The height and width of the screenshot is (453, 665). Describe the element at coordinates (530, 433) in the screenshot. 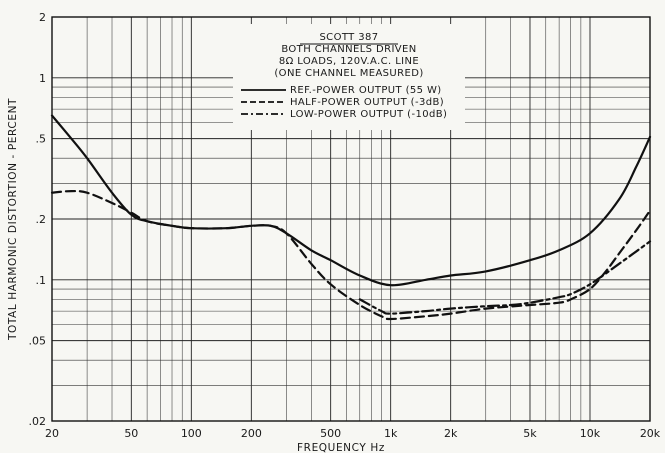

I see `x-tick-label: 5k` at that location.